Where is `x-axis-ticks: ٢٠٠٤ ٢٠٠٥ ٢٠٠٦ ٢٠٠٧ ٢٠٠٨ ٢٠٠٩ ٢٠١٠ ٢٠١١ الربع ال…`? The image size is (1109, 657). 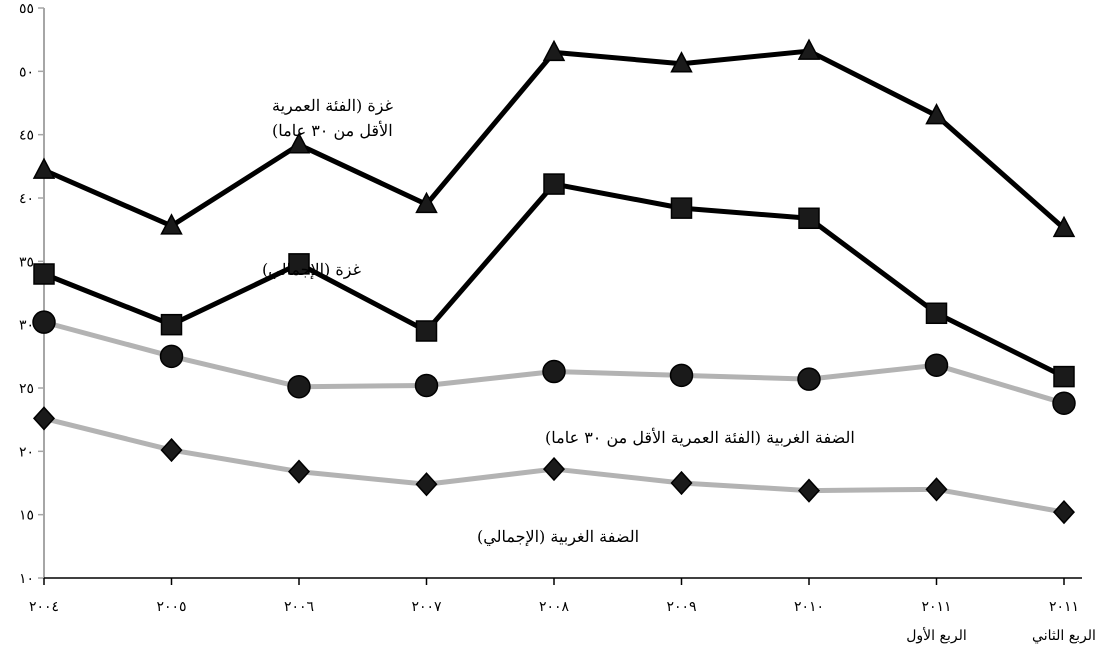 x-axis-ticks: ٢٠٠٤ ٢٠٠٥ ٢٠٠٦ ٢٠٠٧ ٢٠٠٨ ٢٠٠٩ ٢٠١٠ ٢٠١١ الربع ال… is located at coordinates (562, 611).